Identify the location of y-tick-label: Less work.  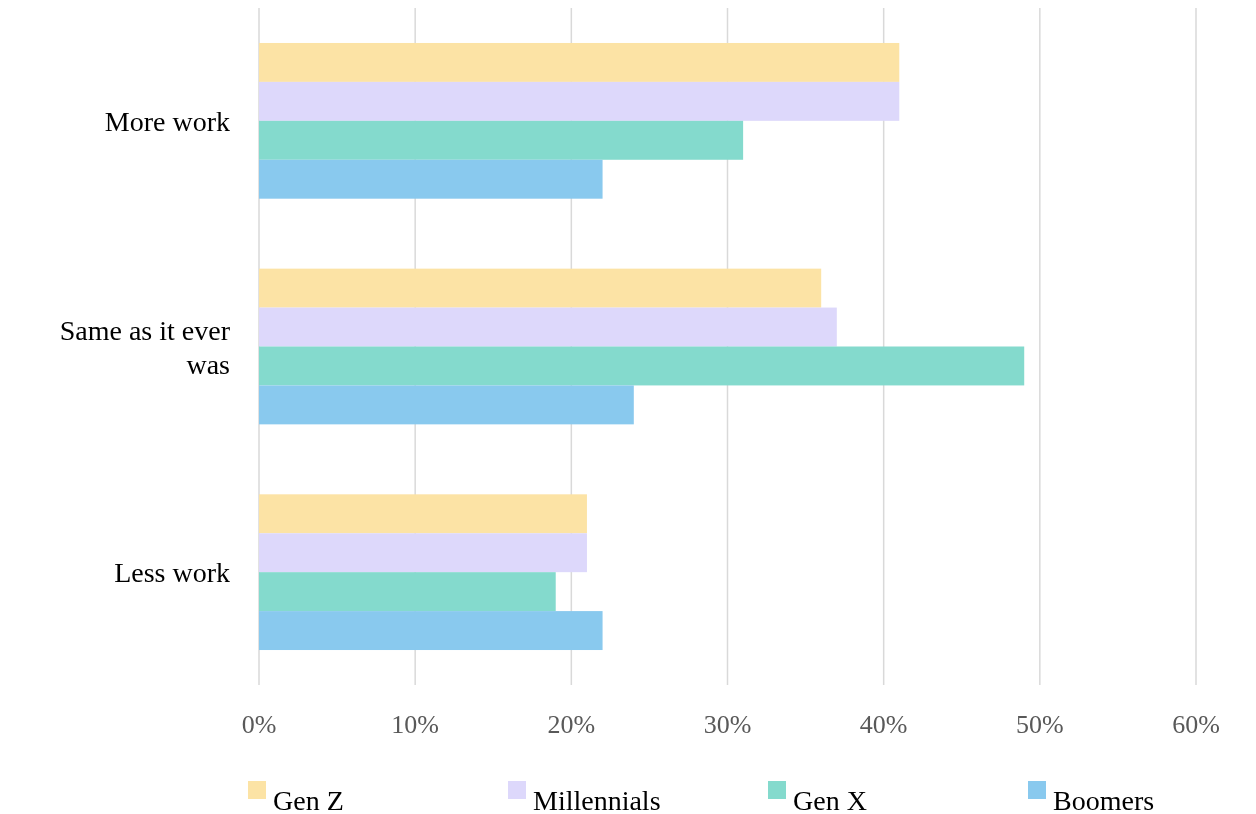
(172, 573).